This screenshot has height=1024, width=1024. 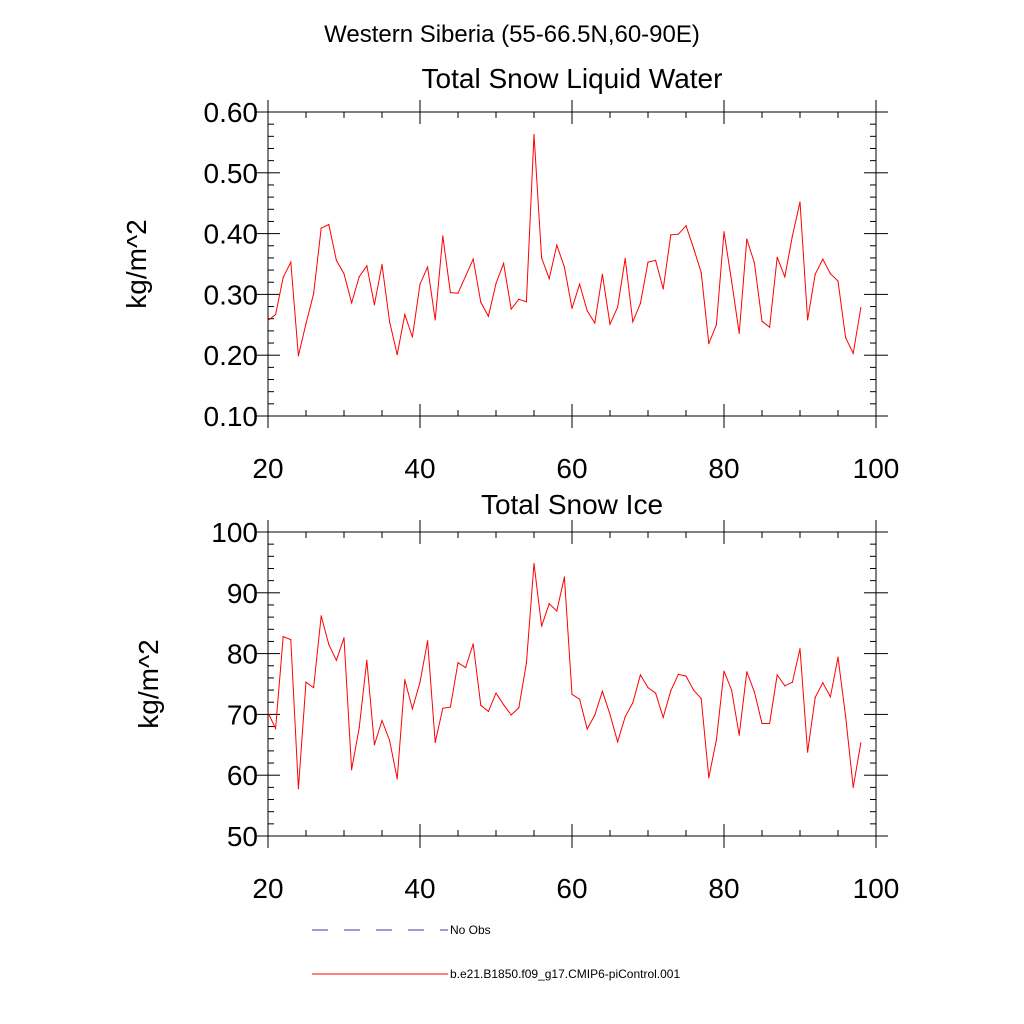 What do you see at coordinates (564, 676) in the screenshot?
I see `series-line` at bounding box center [564, 676].